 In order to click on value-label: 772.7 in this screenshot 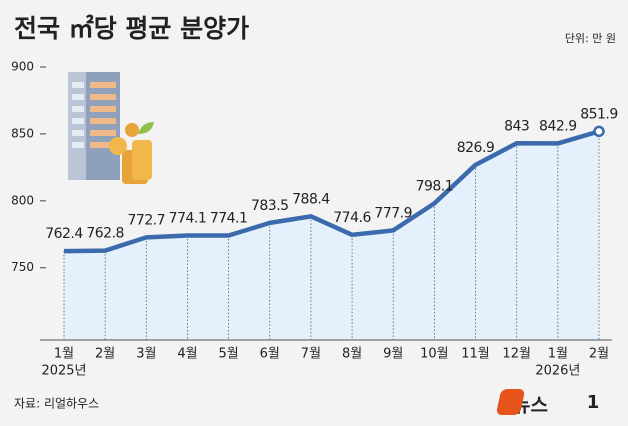, I will do `click(147, 220)`.